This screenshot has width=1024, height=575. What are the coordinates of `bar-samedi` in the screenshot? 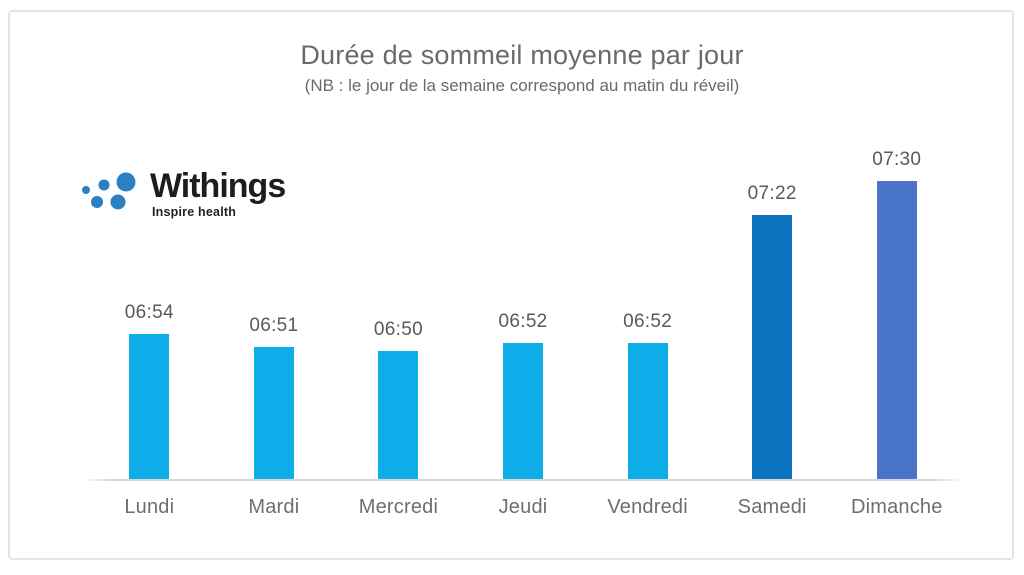 It's located at (772, 347).